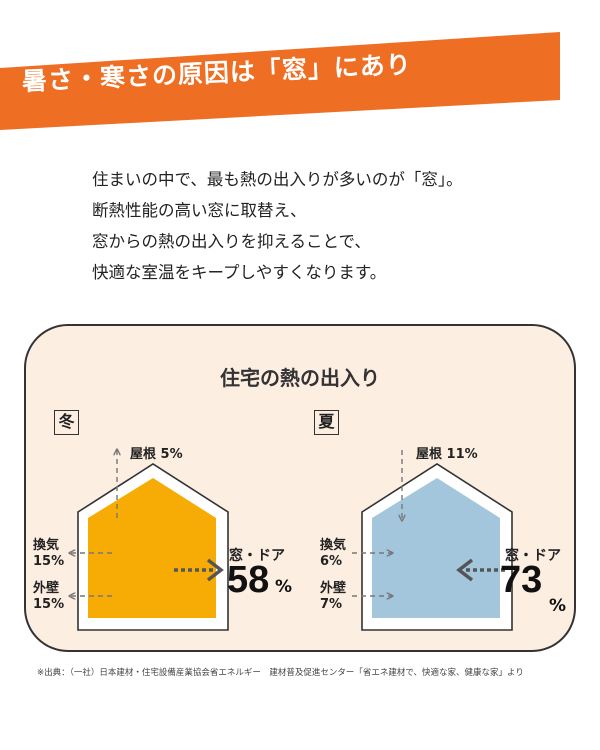 This screenshot has width=600, height=750. What do you see at coordinates (46, 545) in the screenshot?
I see `winter-vent-label: 換気` at bounding box center [46, 545].